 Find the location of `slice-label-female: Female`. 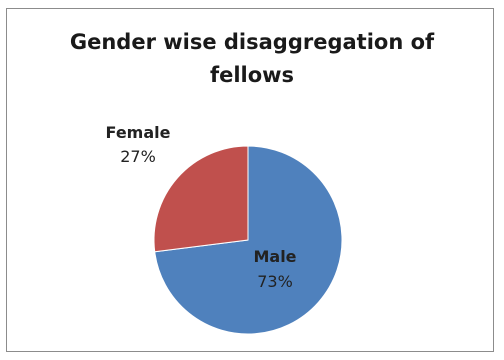

slice-label-female: Female is located at coordinates (138, 132).